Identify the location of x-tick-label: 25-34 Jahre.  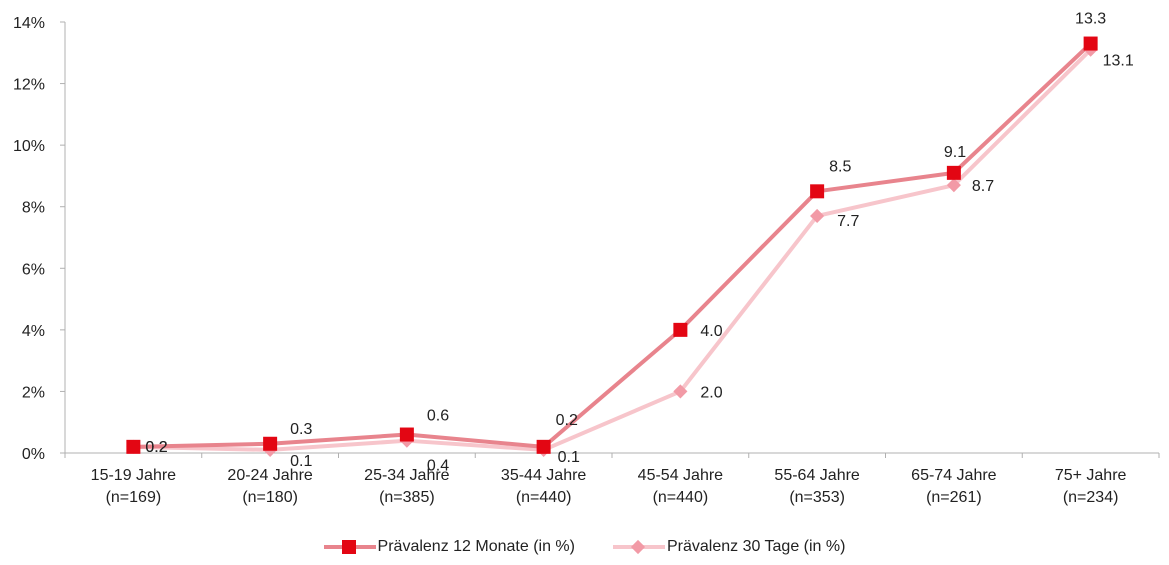
(406, 475).